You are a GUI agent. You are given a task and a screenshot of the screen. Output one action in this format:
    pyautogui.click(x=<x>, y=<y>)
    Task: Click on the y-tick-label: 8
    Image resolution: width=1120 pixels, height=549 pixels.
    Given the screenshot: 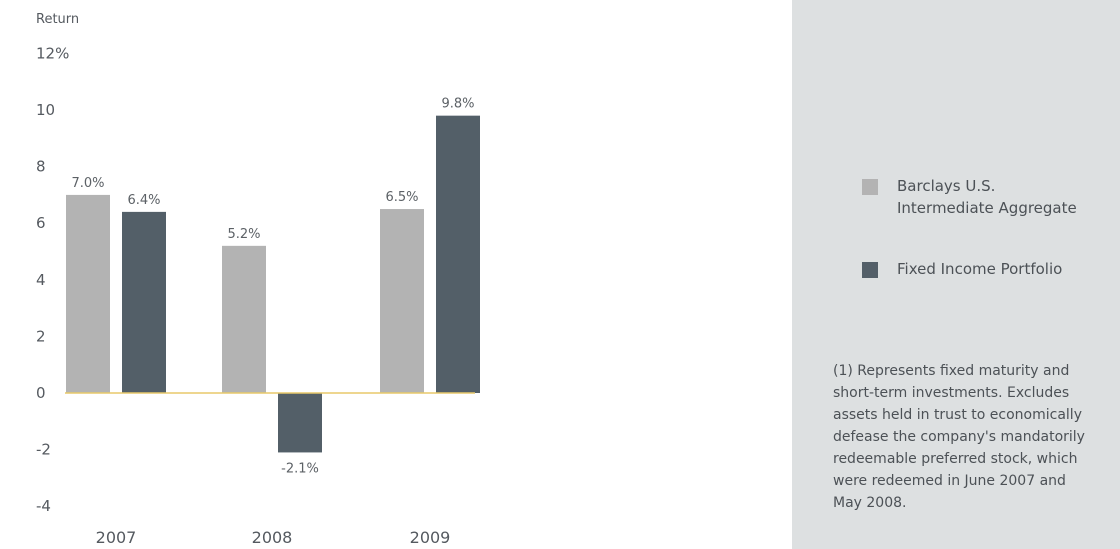 What is the action you would take?
    pyautogui.click(x=41, y=167)
    